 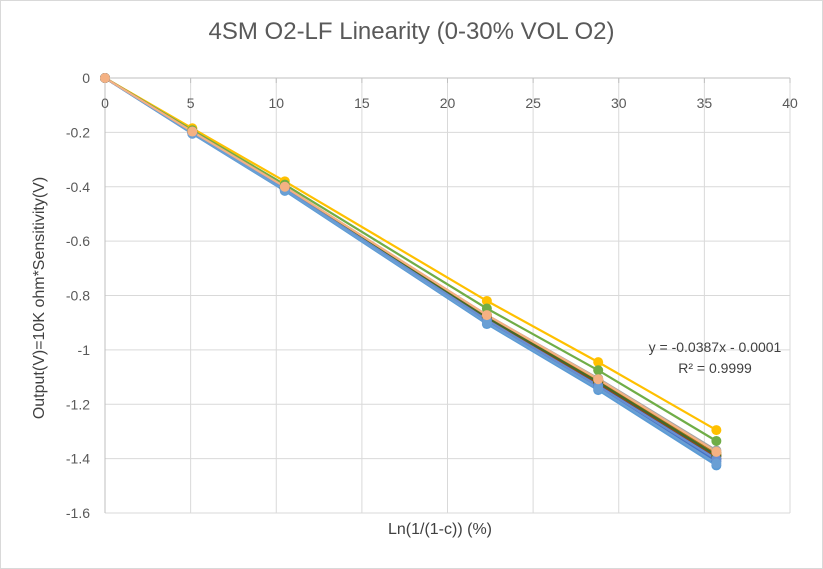 I want to click on y-tick-label: -0.2, so click(x=78, y=132).